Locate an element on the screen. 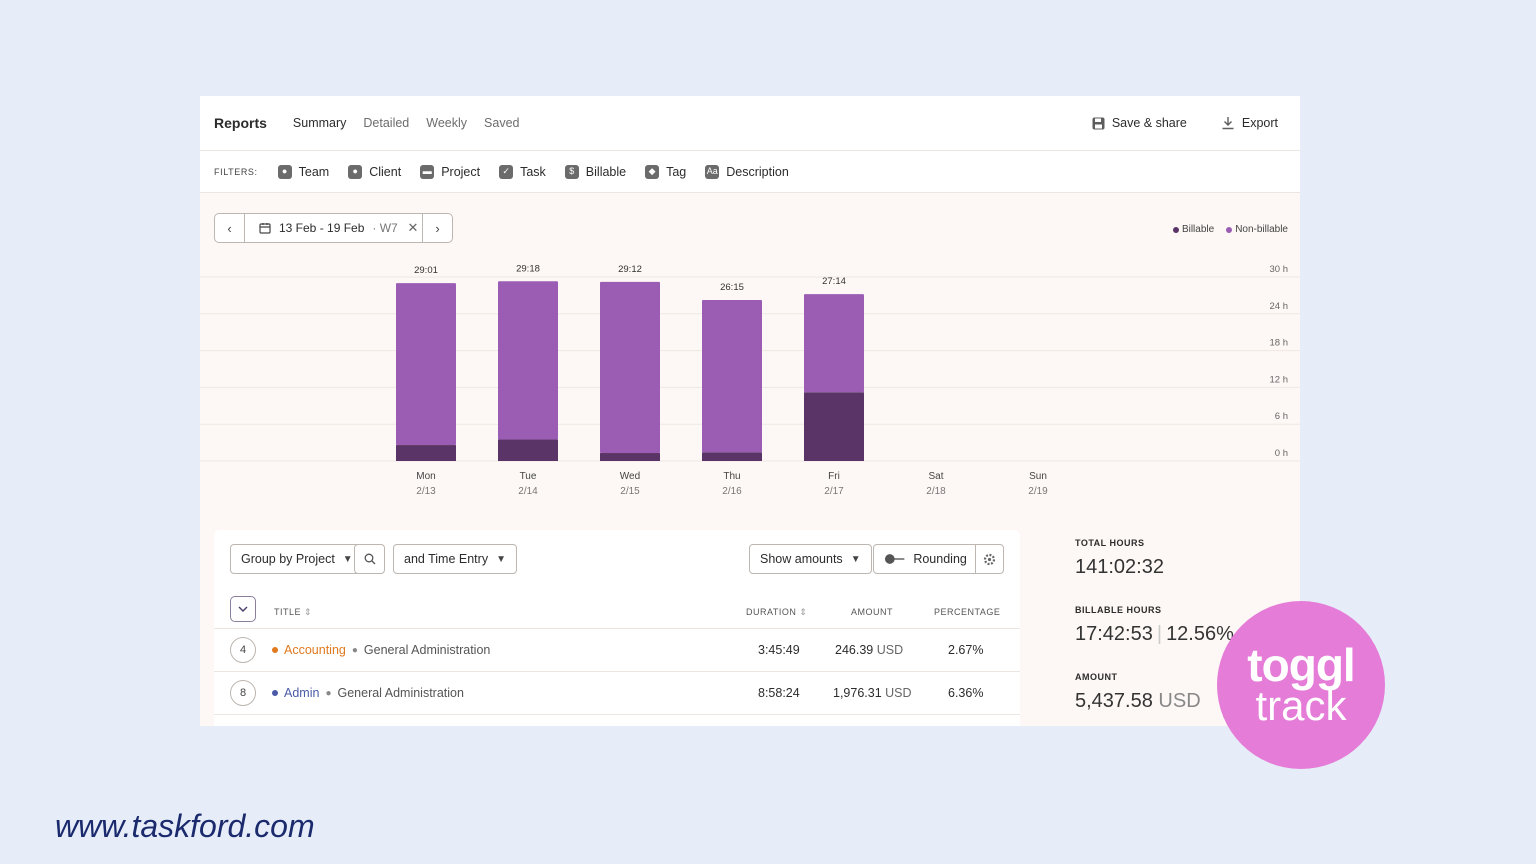 The width and height of the screenshot is (1536, 864). search-button is located at coordinates (369, 559).